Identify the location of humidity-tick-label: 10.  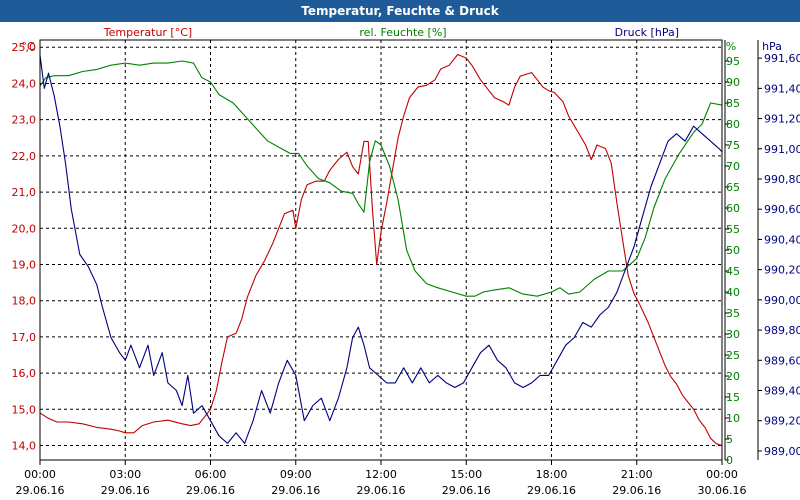
(733, 418).